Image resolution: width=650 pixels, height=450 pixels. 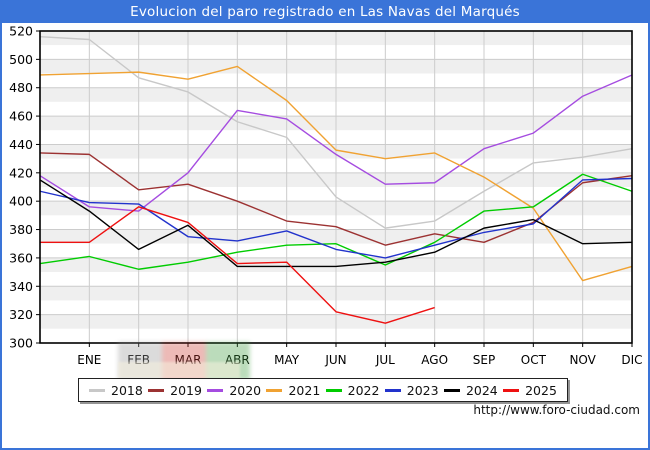 What do you see at coordinates (534, 360) in the screenshot?
I see `x-axis-label-OCT: OCT` at bounding box center [534, 360].